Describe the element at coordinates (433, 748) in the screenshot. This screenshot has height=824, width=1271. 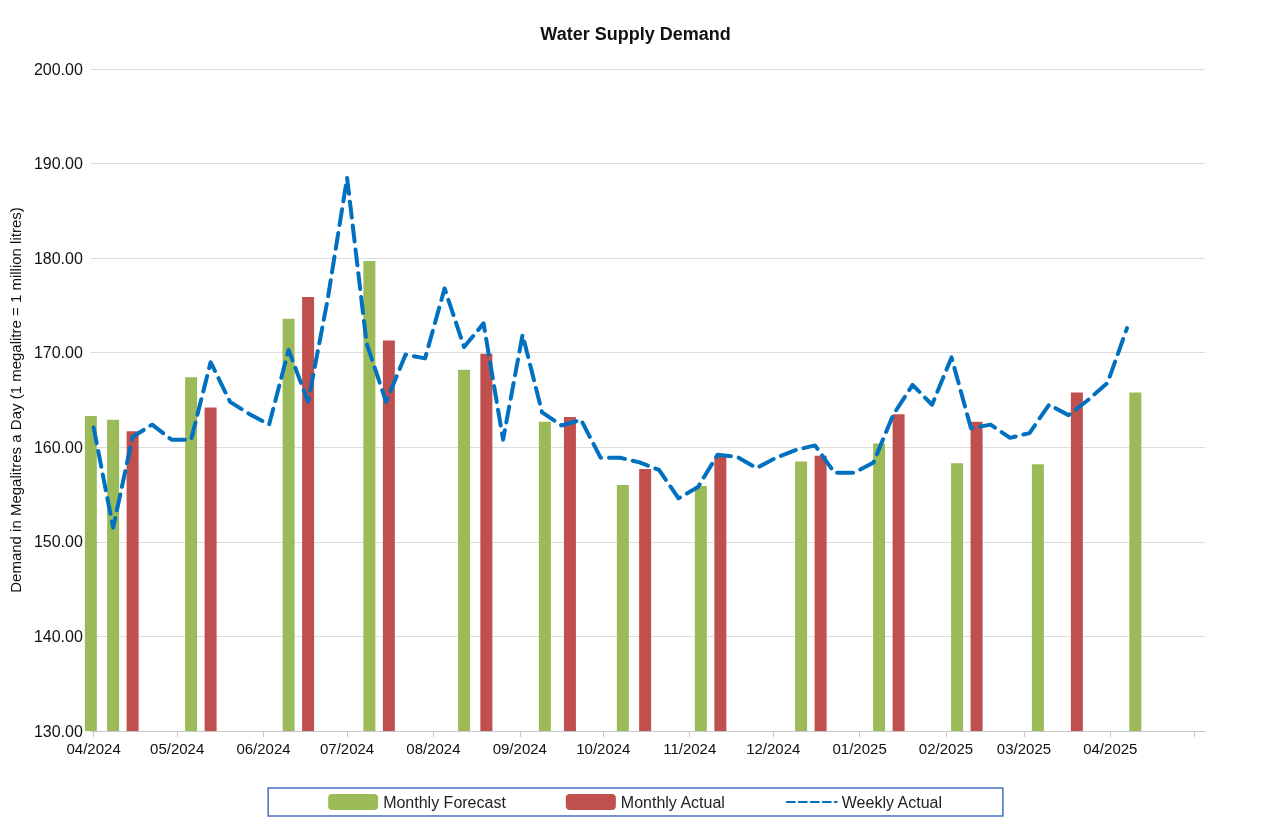
I see `x-tick-label: 08/2024` at that location.